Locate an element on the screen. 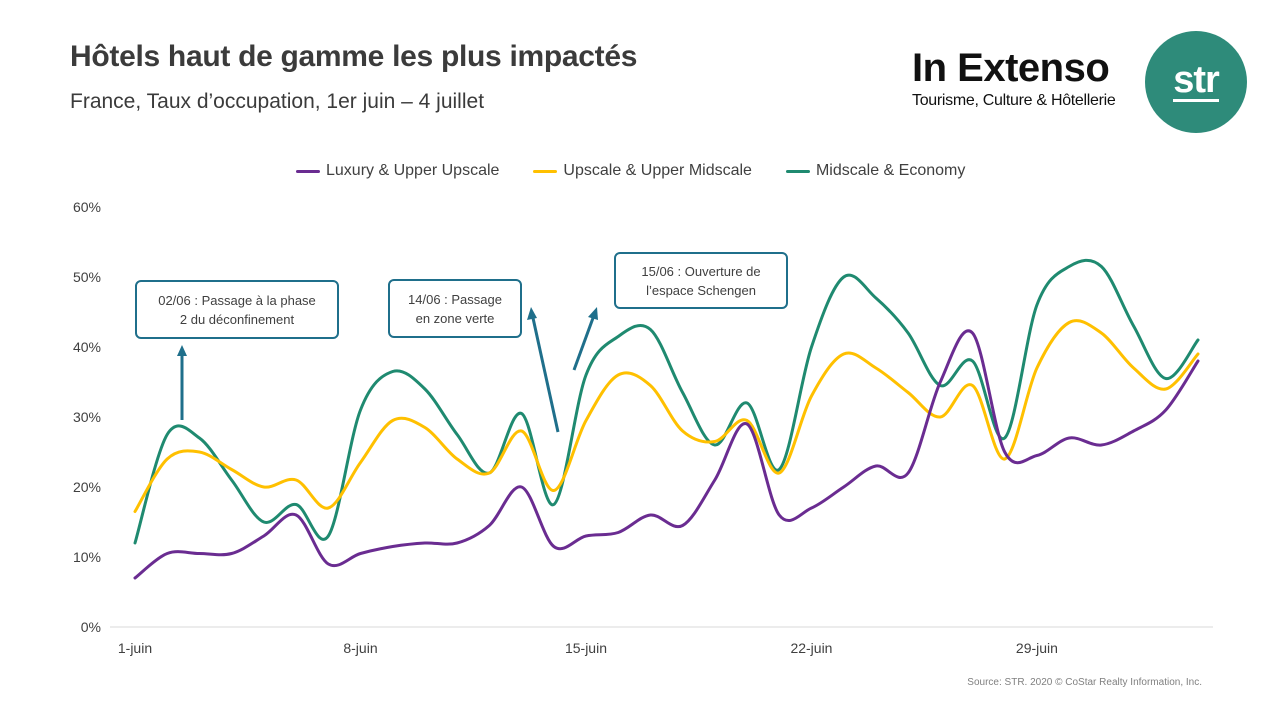 This screenshot has height=720, width=1280. legend-item-luxury: Luxury & Upper Upscale is located at coordinates (397, 171).